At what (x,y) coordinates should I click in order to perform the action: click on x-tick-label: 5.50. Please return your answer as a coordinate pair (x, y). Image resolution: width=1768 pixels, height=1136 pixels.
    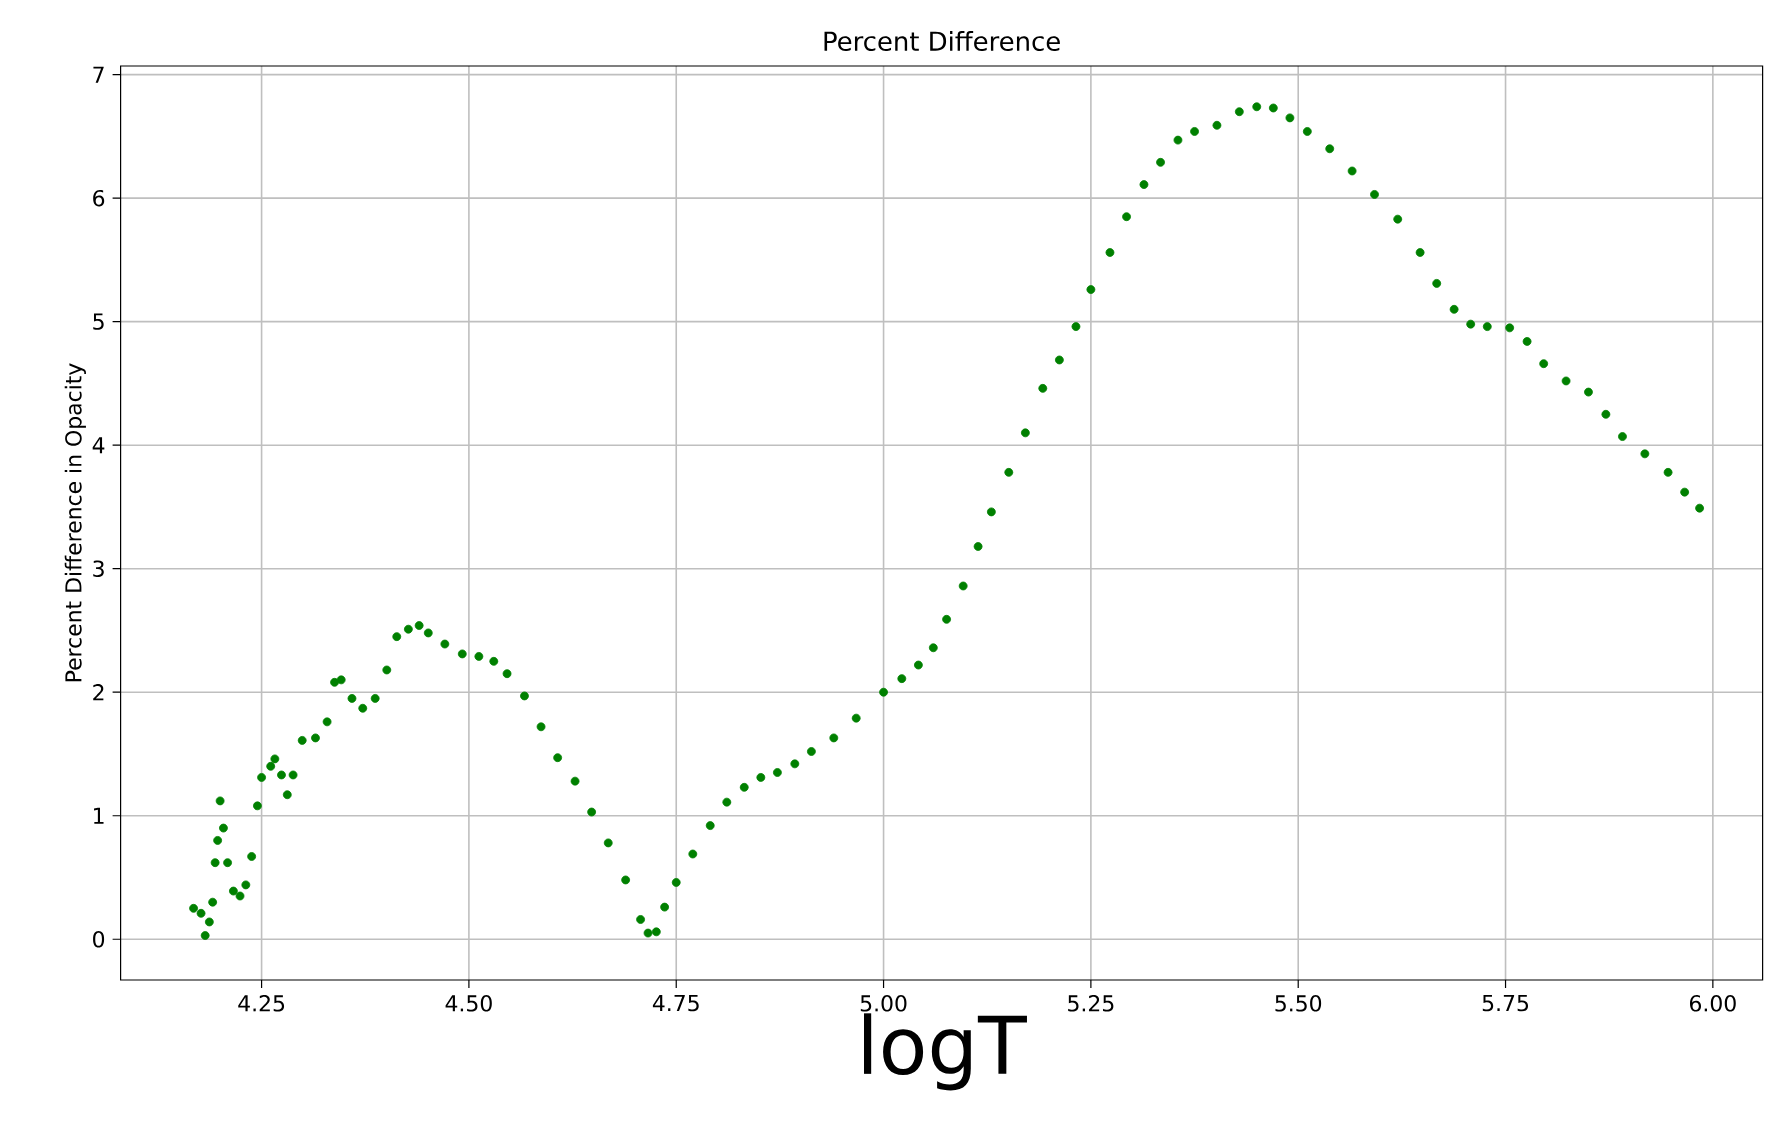
    Looking at the image, I should click on (1298, 1003).